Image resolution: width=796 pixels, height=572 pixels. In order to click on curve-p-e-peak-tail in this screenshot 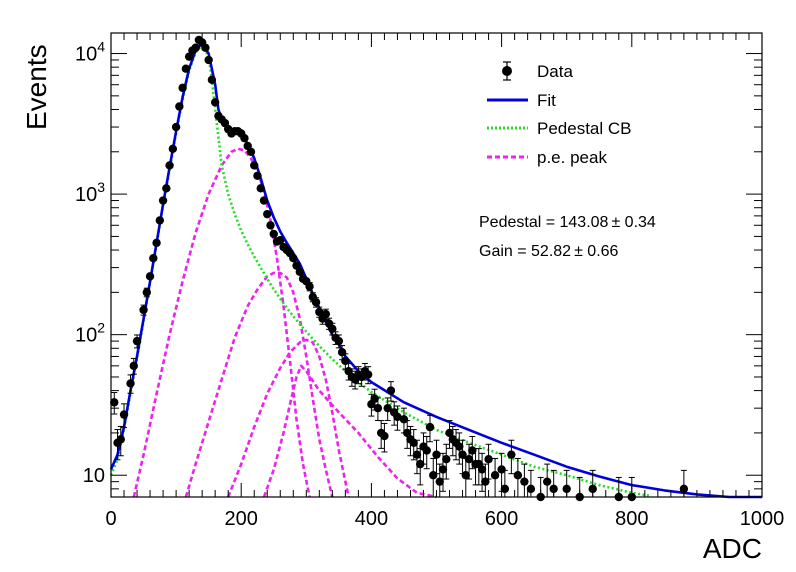, I will do `click(349, 431)`.